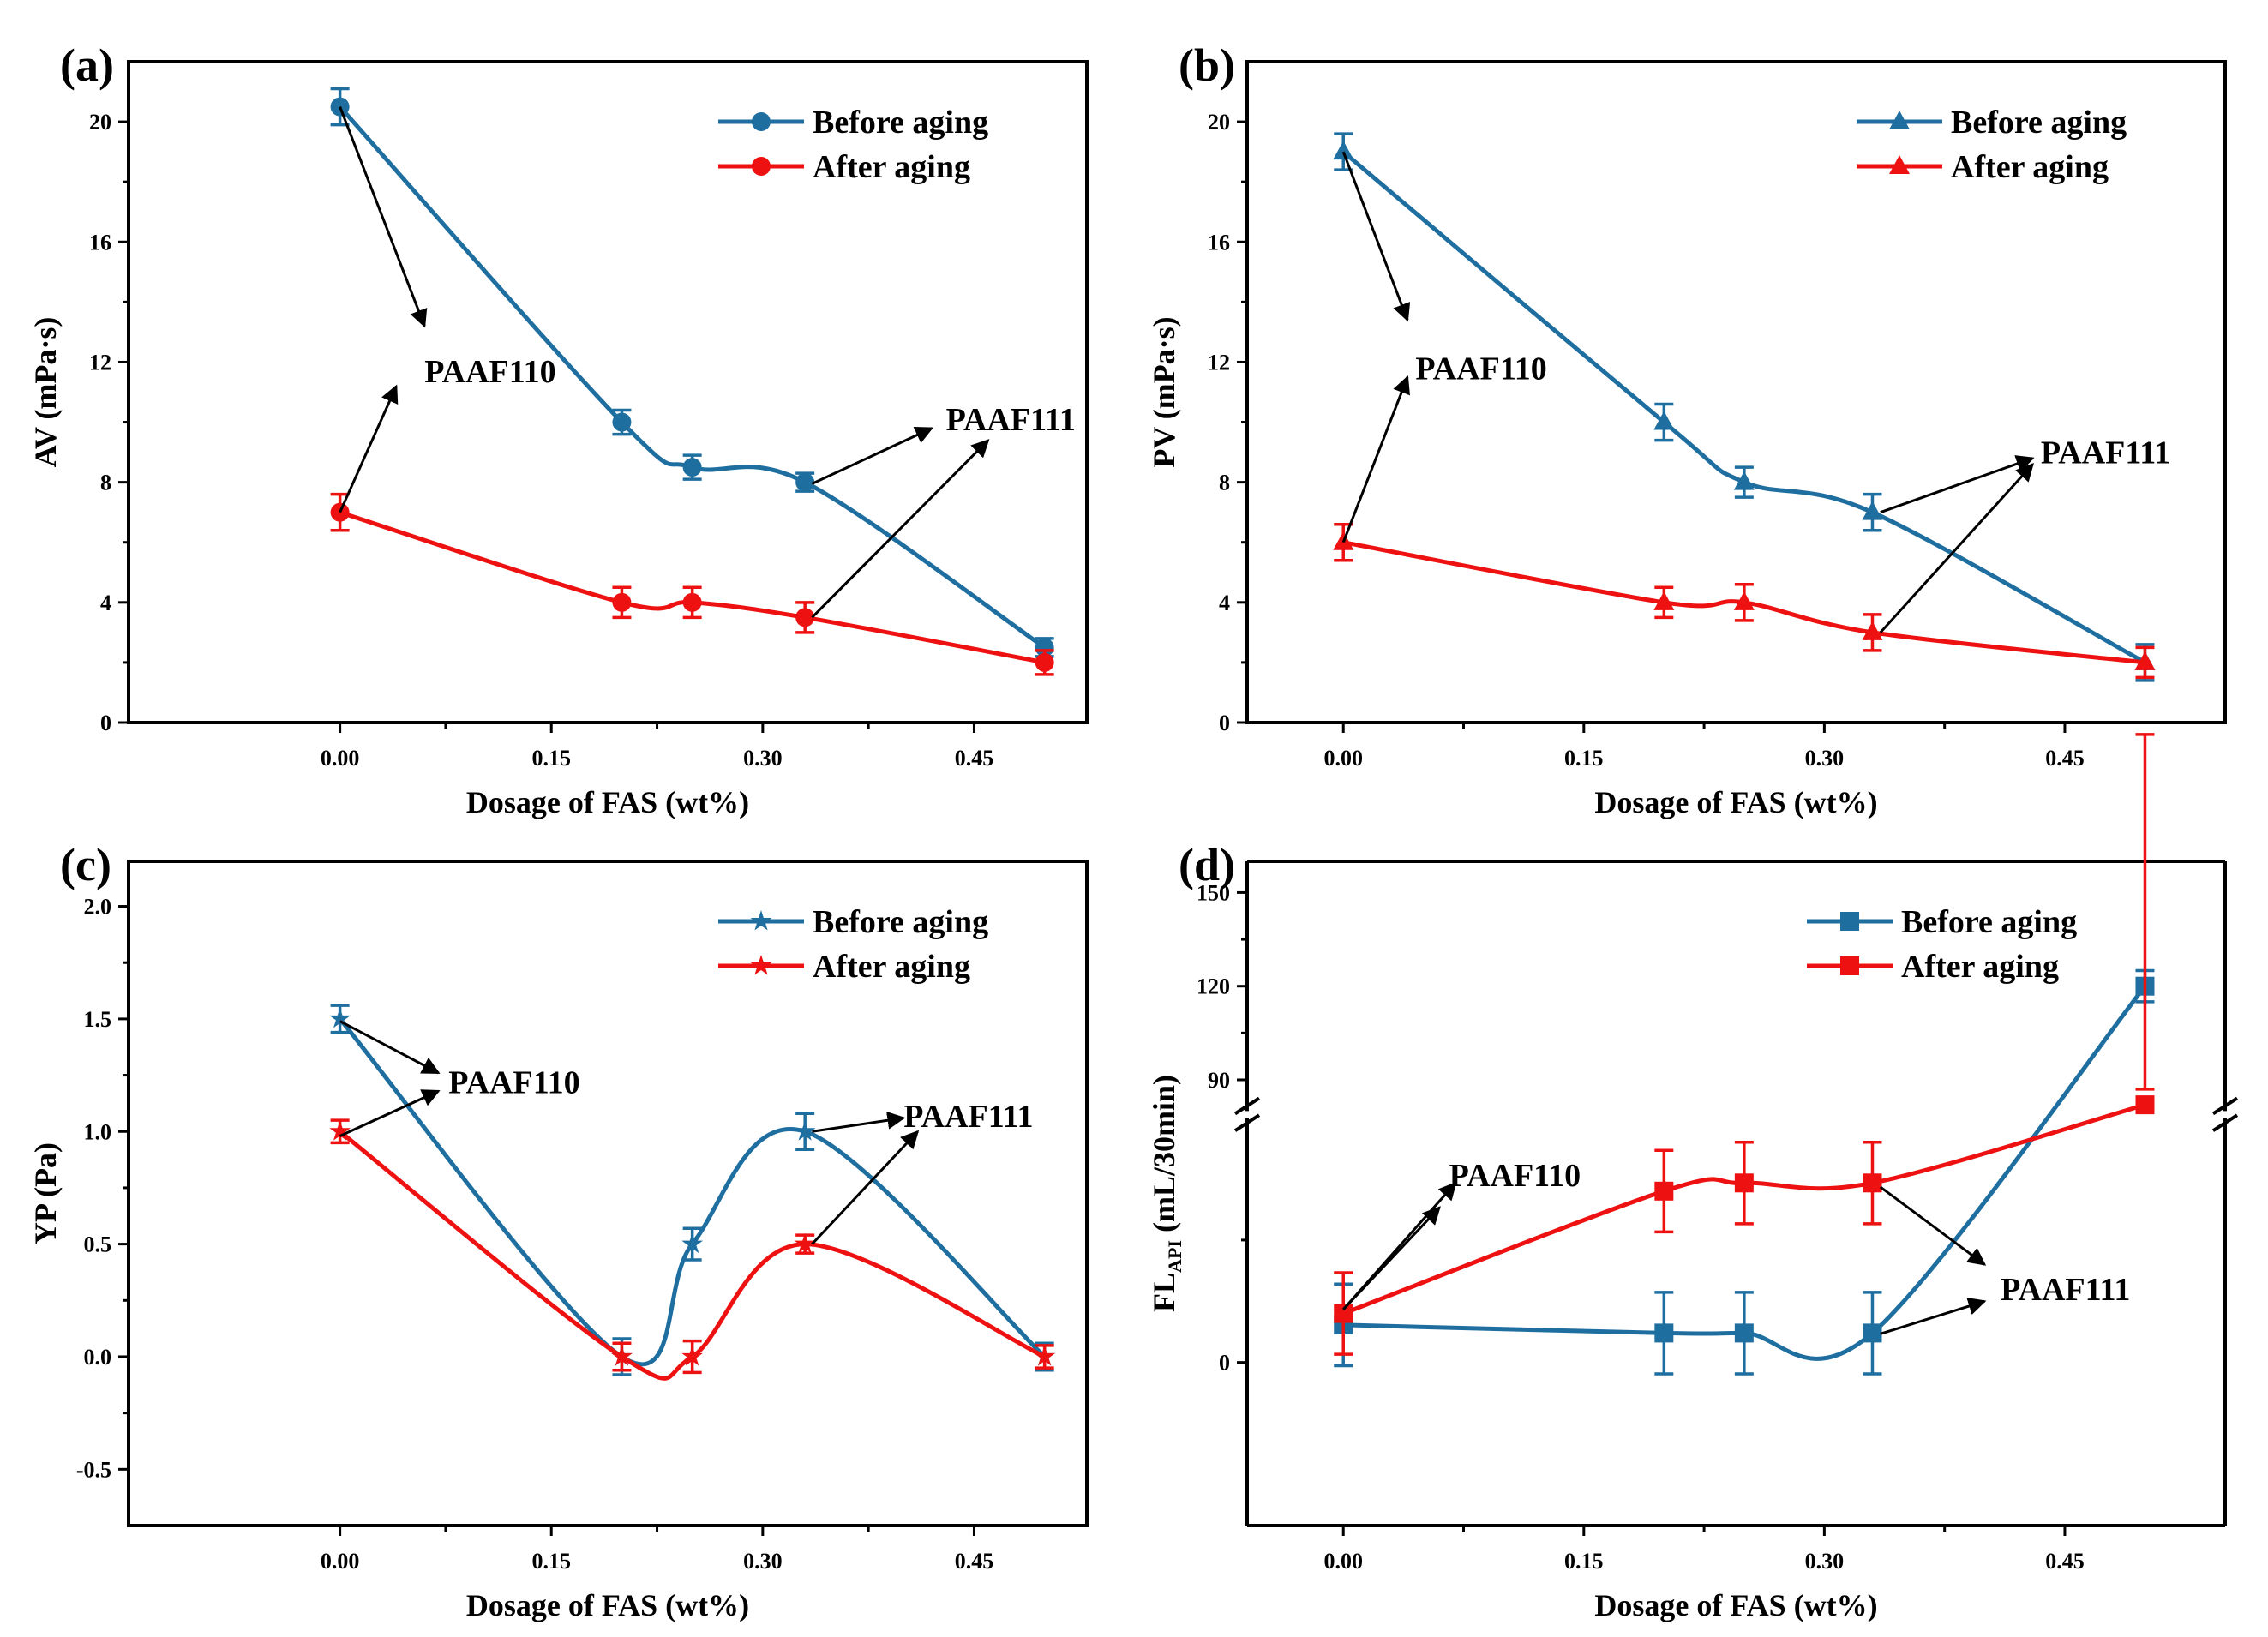 Image resolution: width=2268 pixels, height=1637 pixels. What do you see at coordinates (1174, 1256) in the screenshot?
I see `y-axis-label-subscript: API` at bounding box center [1174, 1256].